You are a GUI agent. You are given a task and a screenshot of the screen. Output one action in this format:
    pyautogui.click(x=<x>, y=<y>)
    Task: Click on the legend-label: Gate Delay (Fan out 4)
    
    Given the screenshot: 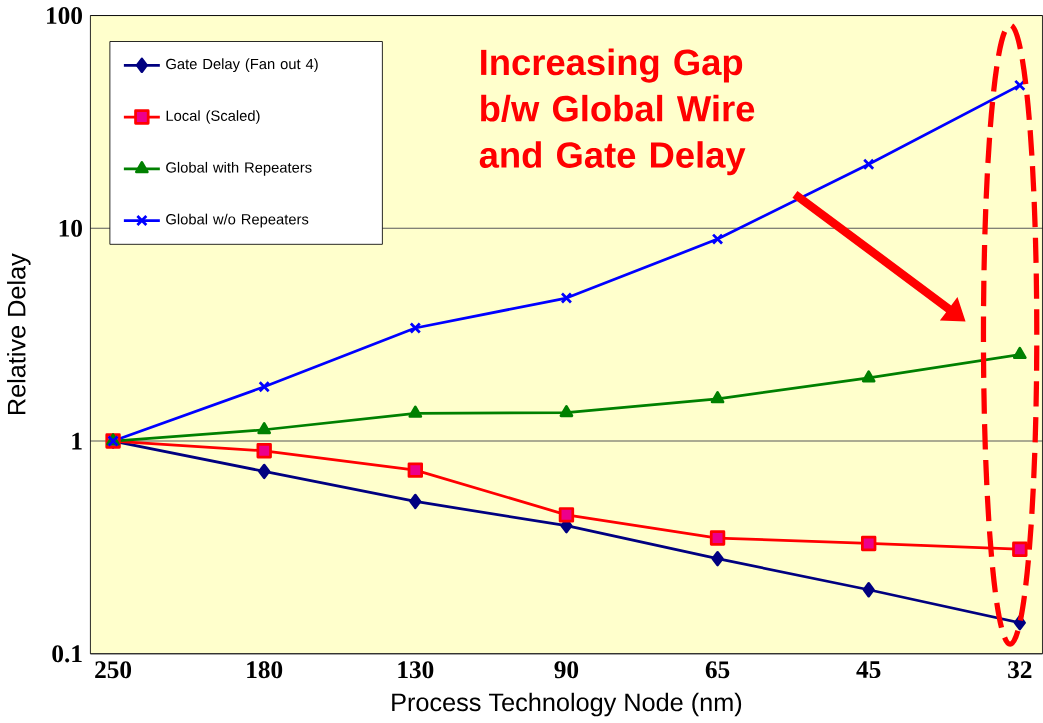 What is the action you would take?
    pyautogui.click(x=242, y=65)
    